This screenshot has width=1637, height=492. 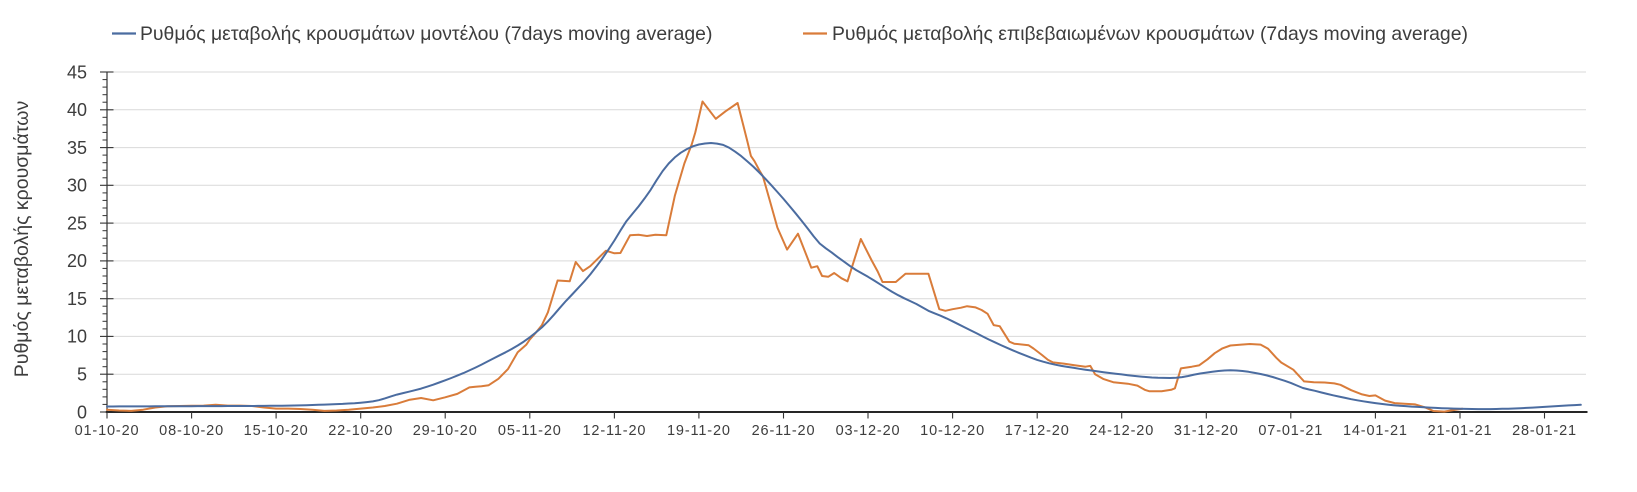 What do you see at coordinates (77, 72) in the screenshot?
I see `svg-text: 45` at bounding box center [77, 72].